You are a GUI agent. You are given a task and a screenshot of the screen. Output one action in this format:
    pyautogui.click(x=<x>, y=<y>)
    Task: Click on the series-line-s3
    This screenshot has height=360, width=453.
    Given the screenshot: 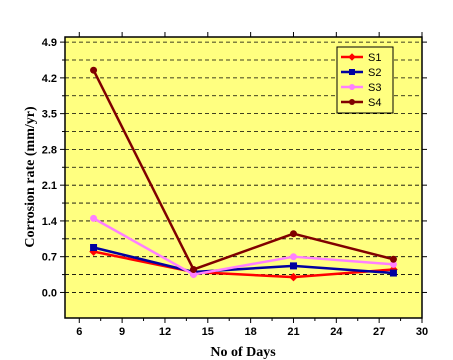 What is the action you would take?
    pyautogui.click(x=243, y=246)
    